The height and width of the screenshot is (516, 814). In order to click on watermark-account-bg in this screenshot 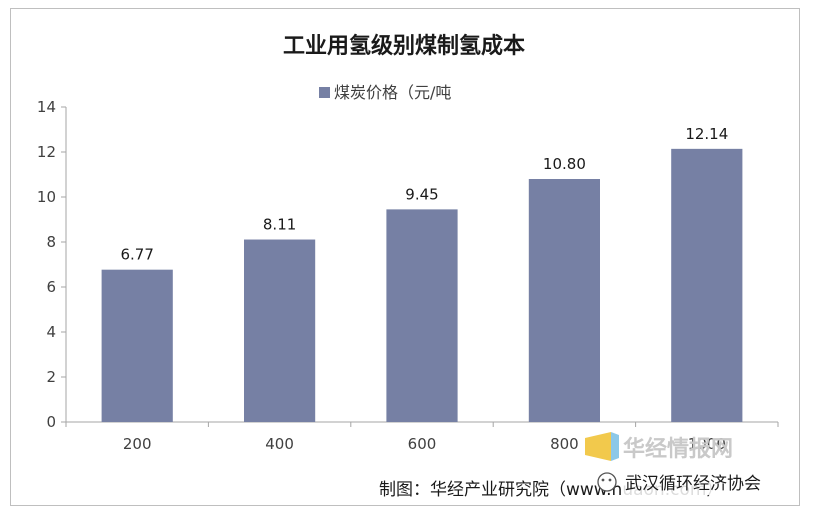, I will do `click(706, 482)`.